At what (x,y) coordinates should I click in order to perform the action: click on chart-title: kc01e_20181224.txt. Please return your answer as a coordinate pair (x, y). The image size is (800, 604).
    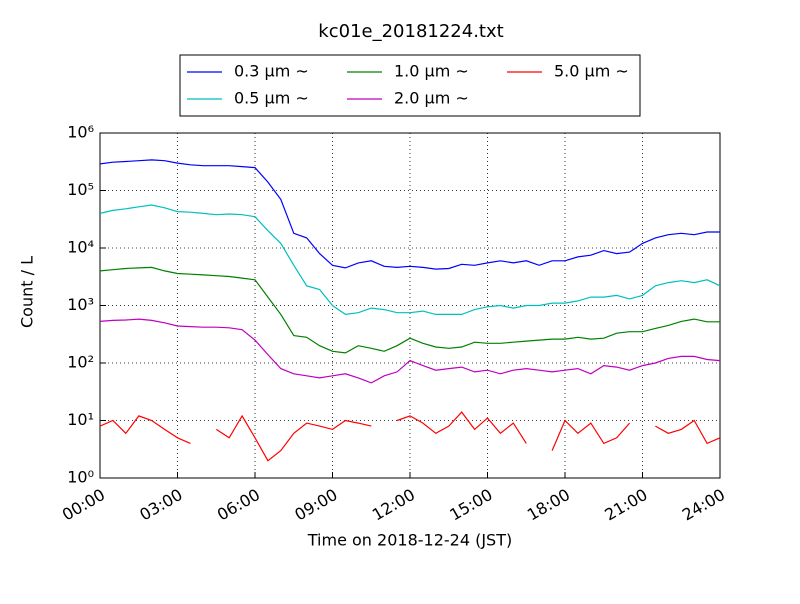
    Looking at the image, I should click on (410, 31).